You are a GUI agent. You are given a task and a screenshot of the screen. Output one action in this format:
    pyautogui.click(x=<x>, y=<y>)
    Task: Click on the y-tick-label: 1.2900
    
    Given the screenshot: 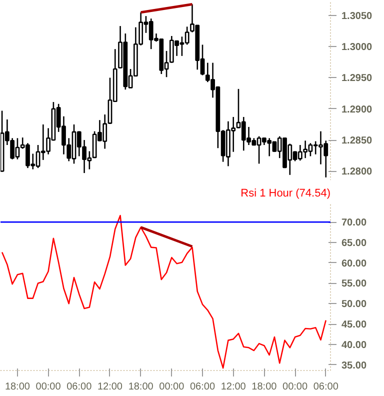 What is the action you would take?
    pyautogui.click(x=357, y=110)
    